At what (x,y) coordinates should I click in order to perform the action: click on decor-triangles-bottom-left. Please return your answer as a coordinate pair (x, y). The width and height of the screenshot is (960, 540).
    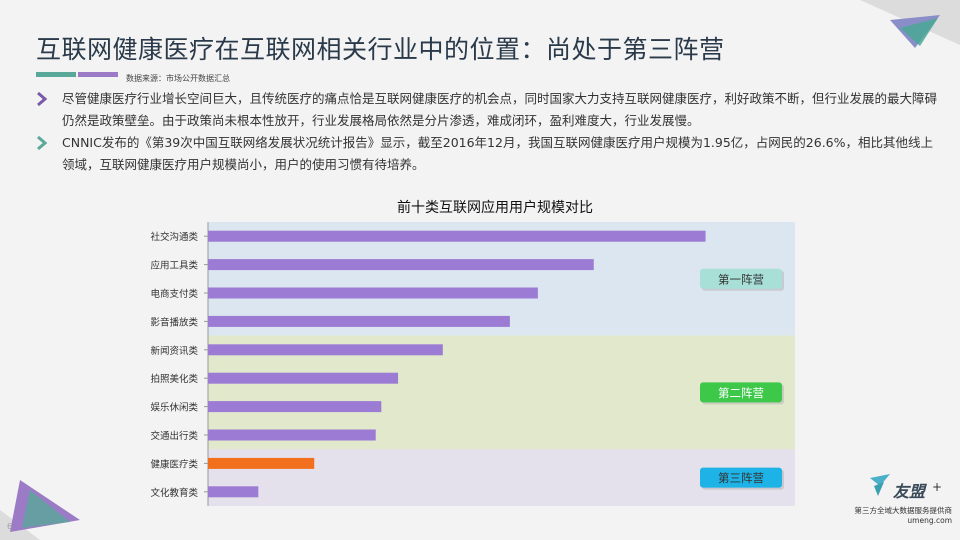
    Looking at the image, I should click on (40, 510).